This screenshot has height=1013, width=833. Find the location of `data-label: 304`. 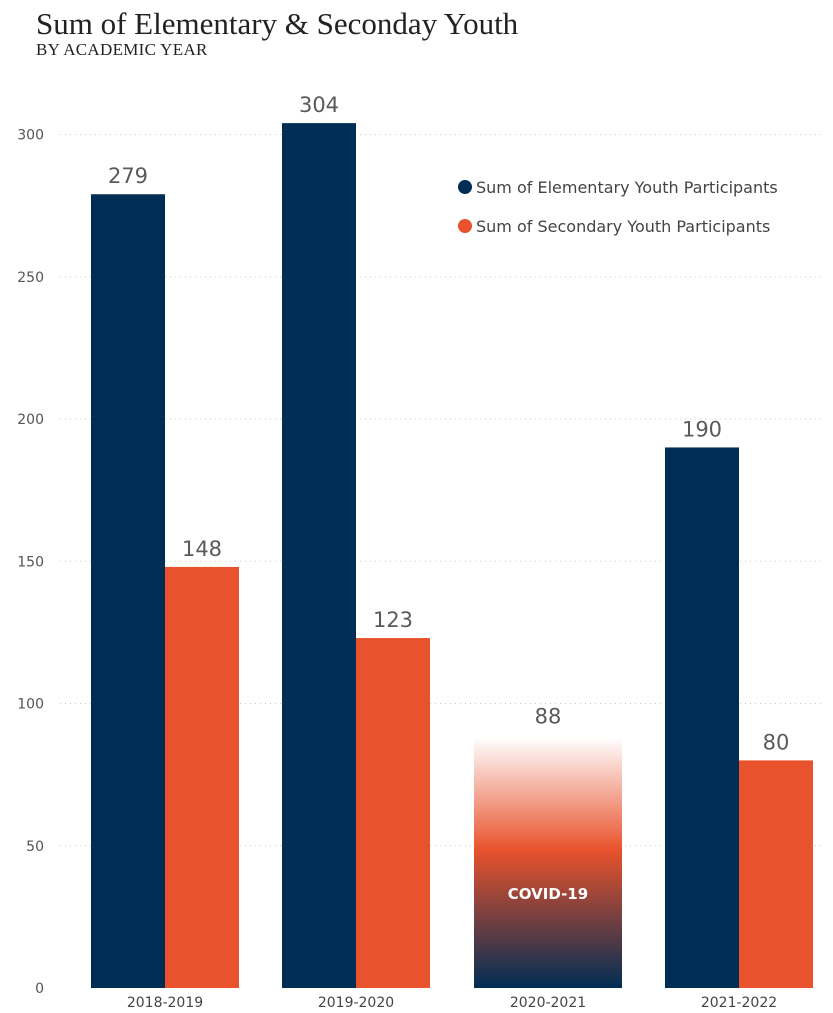

data-label: 304 is located at coordinates (319, 105).